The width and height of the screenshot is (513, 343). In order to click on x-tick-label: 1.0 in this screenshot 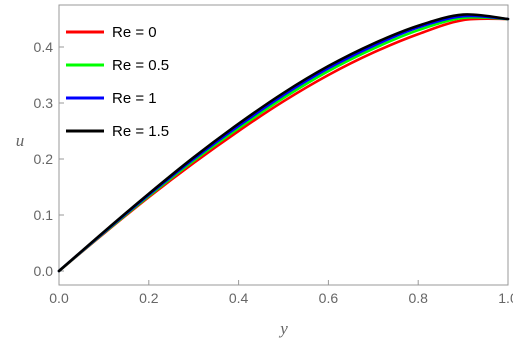, I will do `click(505, 298)`.